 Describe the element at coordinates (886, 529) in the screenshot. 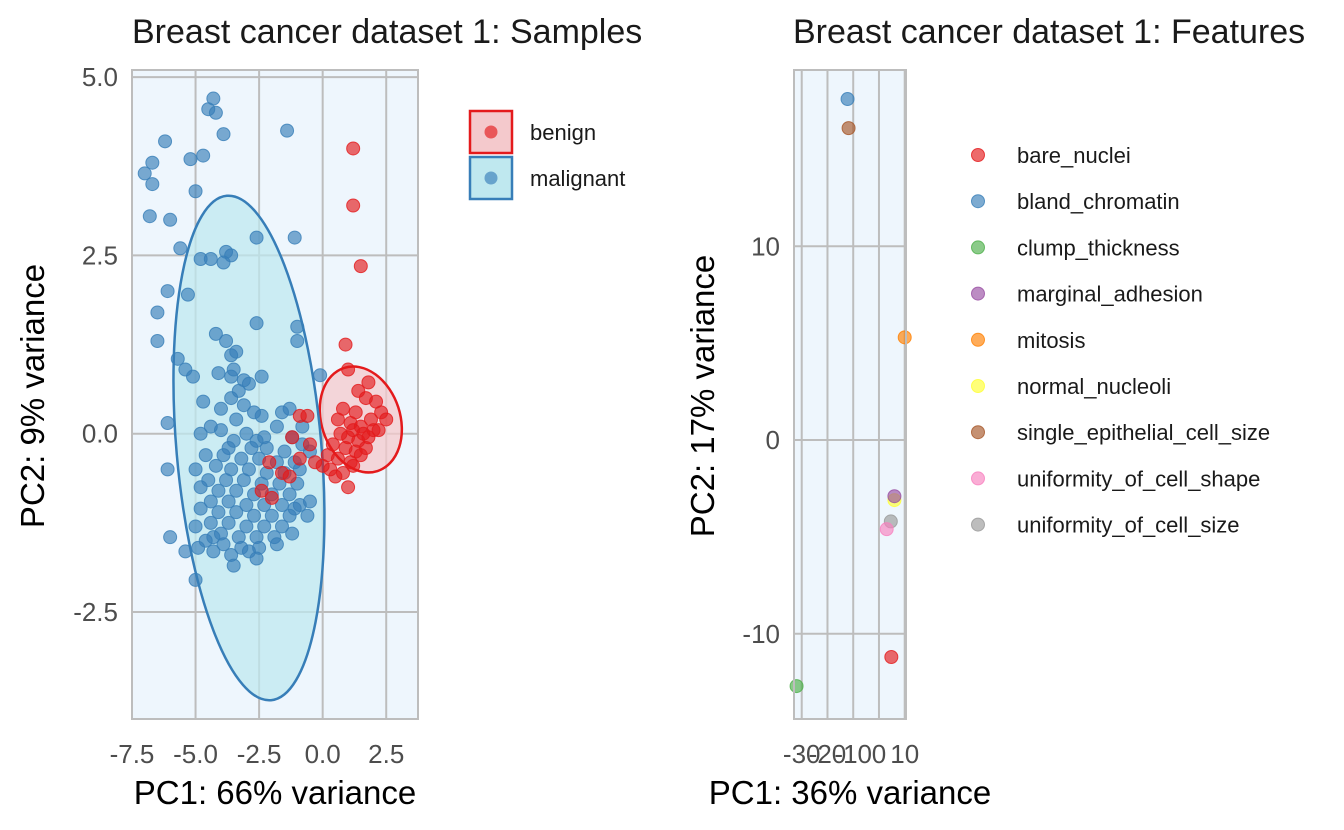

I see `features-point-uniformity_of_cell_shape` at that location.